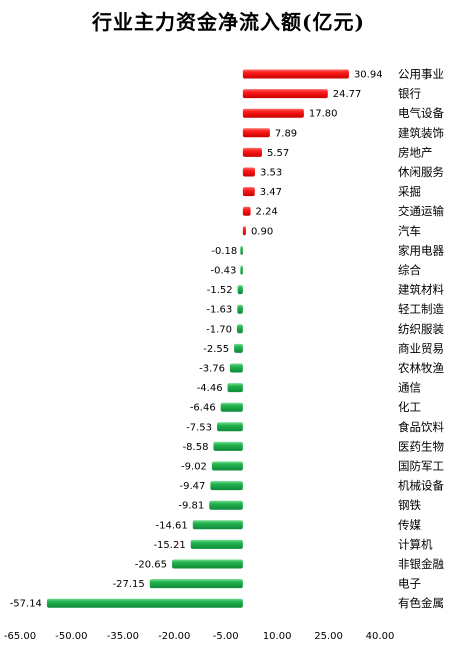 This screenshot has width=457, height=652. Describe the element at coordinates (421, 309) in the screenshot. I see `category-label-13: 轻工制造` at that location.